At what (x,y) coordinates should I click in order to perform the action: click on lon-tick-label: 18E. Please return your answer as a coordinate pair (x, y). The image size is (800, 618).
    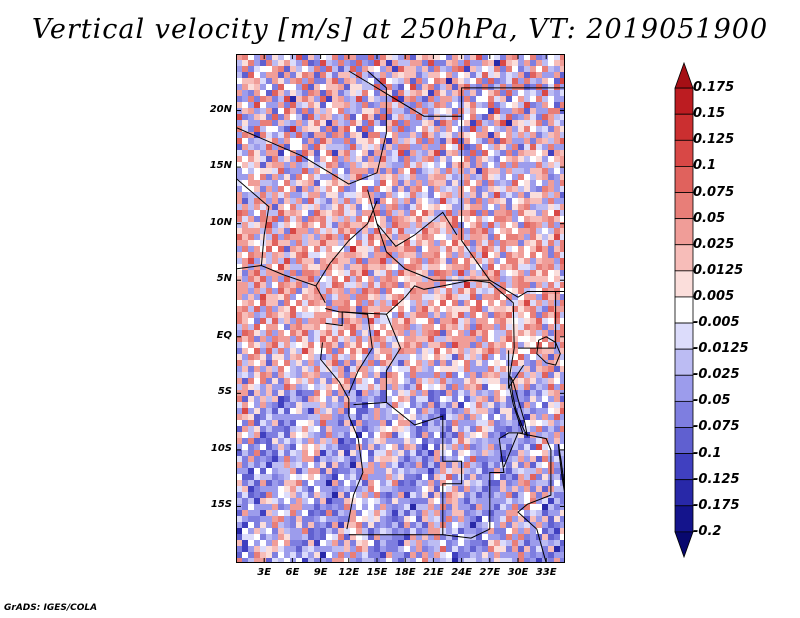
    Looking at the image, I should click on (405, 572).